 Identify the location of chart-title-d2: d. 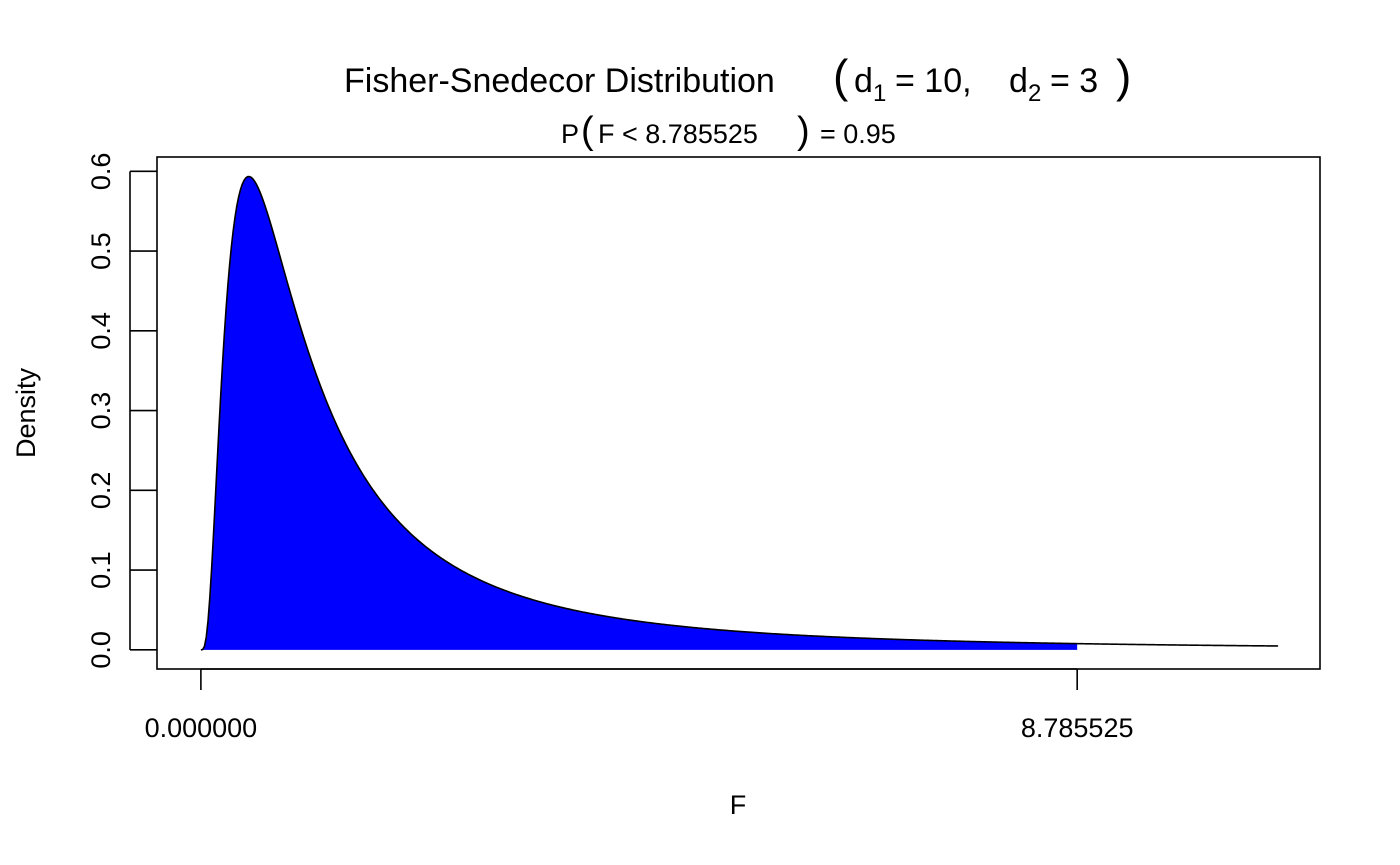
(1018, 81).